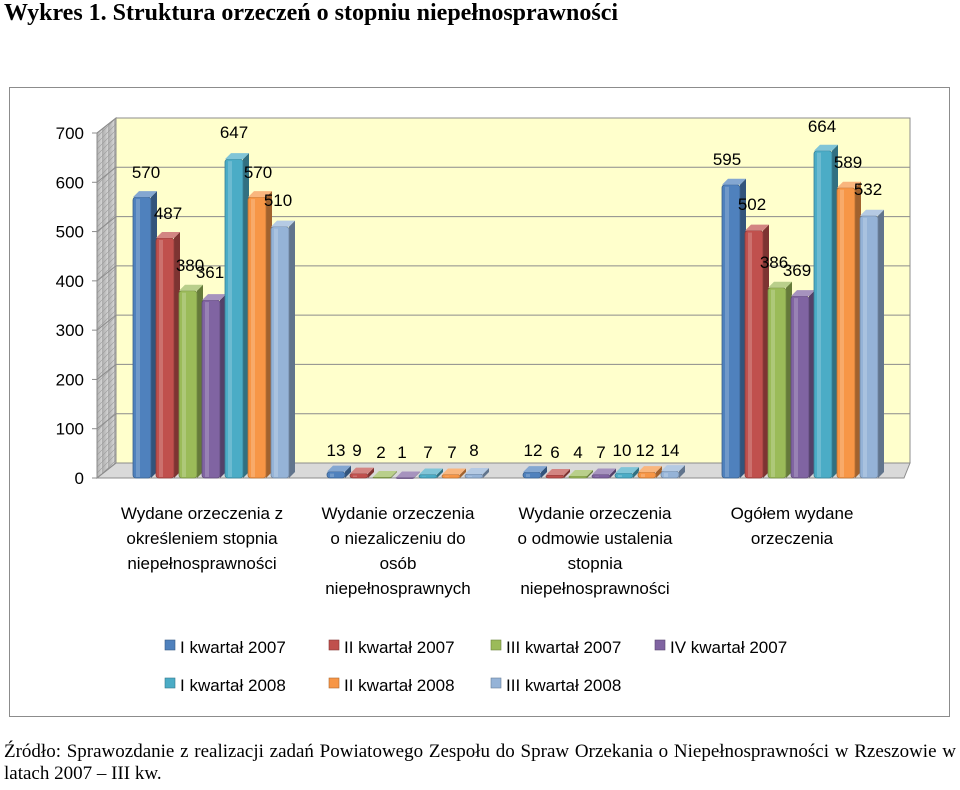  What do you see at coordinates (380, 452) in the screenshot?
I see `data-label: 2` at bounding box center [380, 452].